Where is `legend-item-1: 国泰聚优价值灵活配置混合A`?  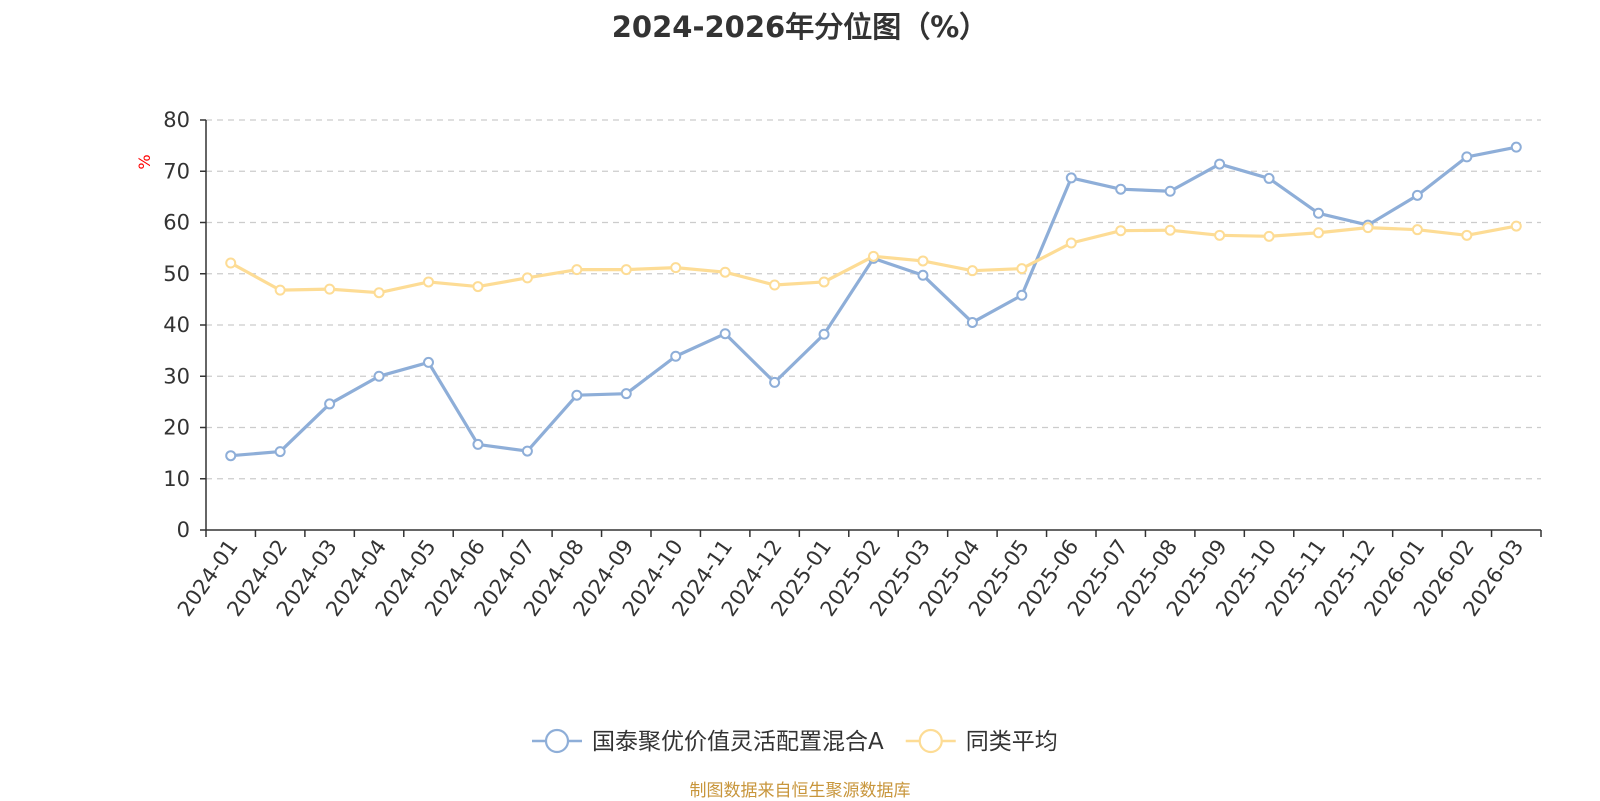 legend-item-1: 国泰聚优价值灵活配置混合A is located at coordinates (708, 741).